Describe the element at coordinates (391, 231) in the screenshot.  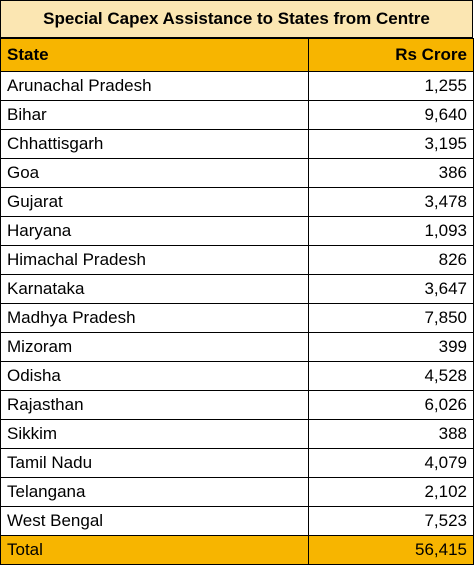
I see `value-cell: 1,093` at that location.